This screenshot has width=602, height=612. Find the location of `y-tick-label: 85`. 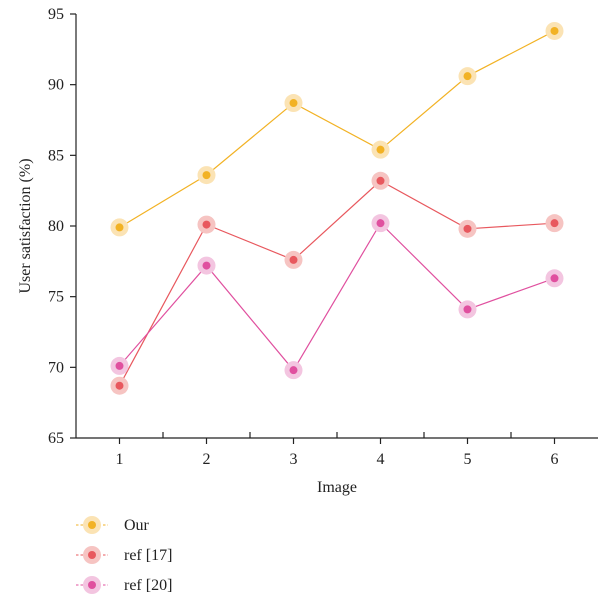

y-tick-label: 85 is located at coordinates (56, 155).